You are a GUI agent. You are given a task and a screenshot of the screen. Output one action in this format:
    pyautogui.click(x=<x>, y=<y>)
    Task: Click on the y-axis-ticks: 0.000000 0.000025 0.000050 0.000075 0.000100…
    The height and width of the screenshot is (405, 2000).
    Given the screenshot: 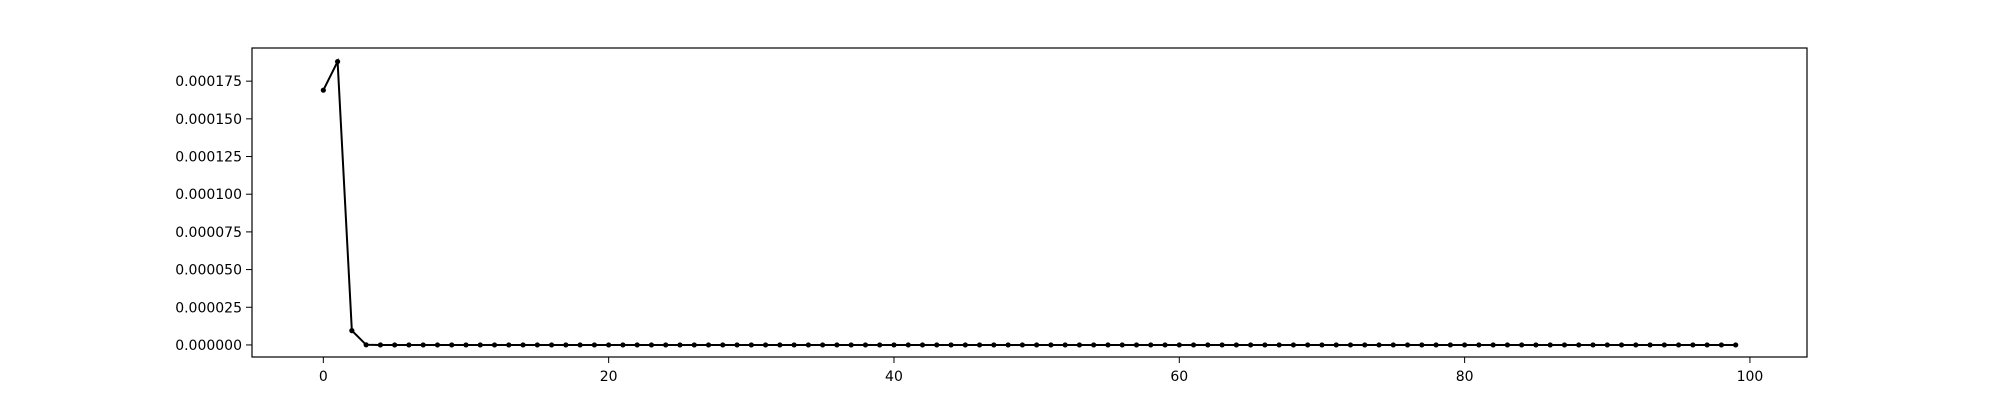 What is the action you would take?
    pyautogui.click(x=213, y=214)
    